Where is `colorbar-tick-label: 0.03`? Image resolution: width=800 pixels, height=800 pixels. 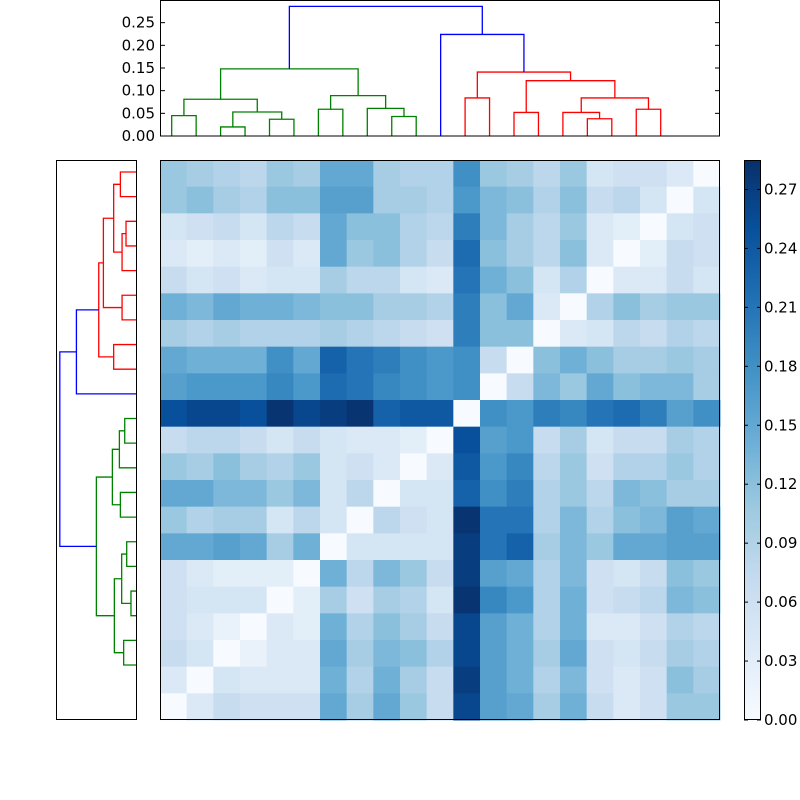 colorbar-tick-label: 0.03 is located at coordinates (780, 661).